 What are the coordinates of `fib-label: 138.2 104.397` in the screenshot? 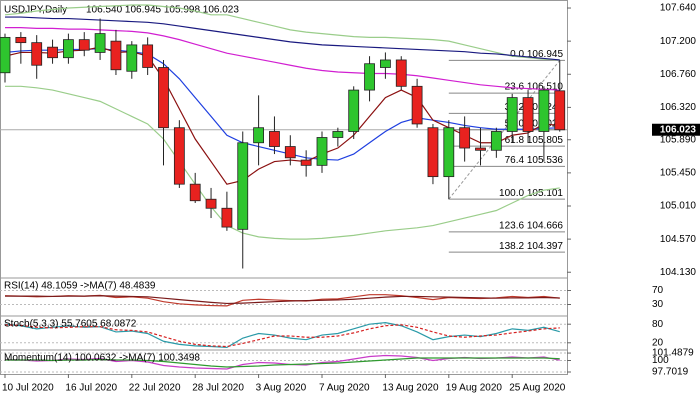 It's located at (531, 246).